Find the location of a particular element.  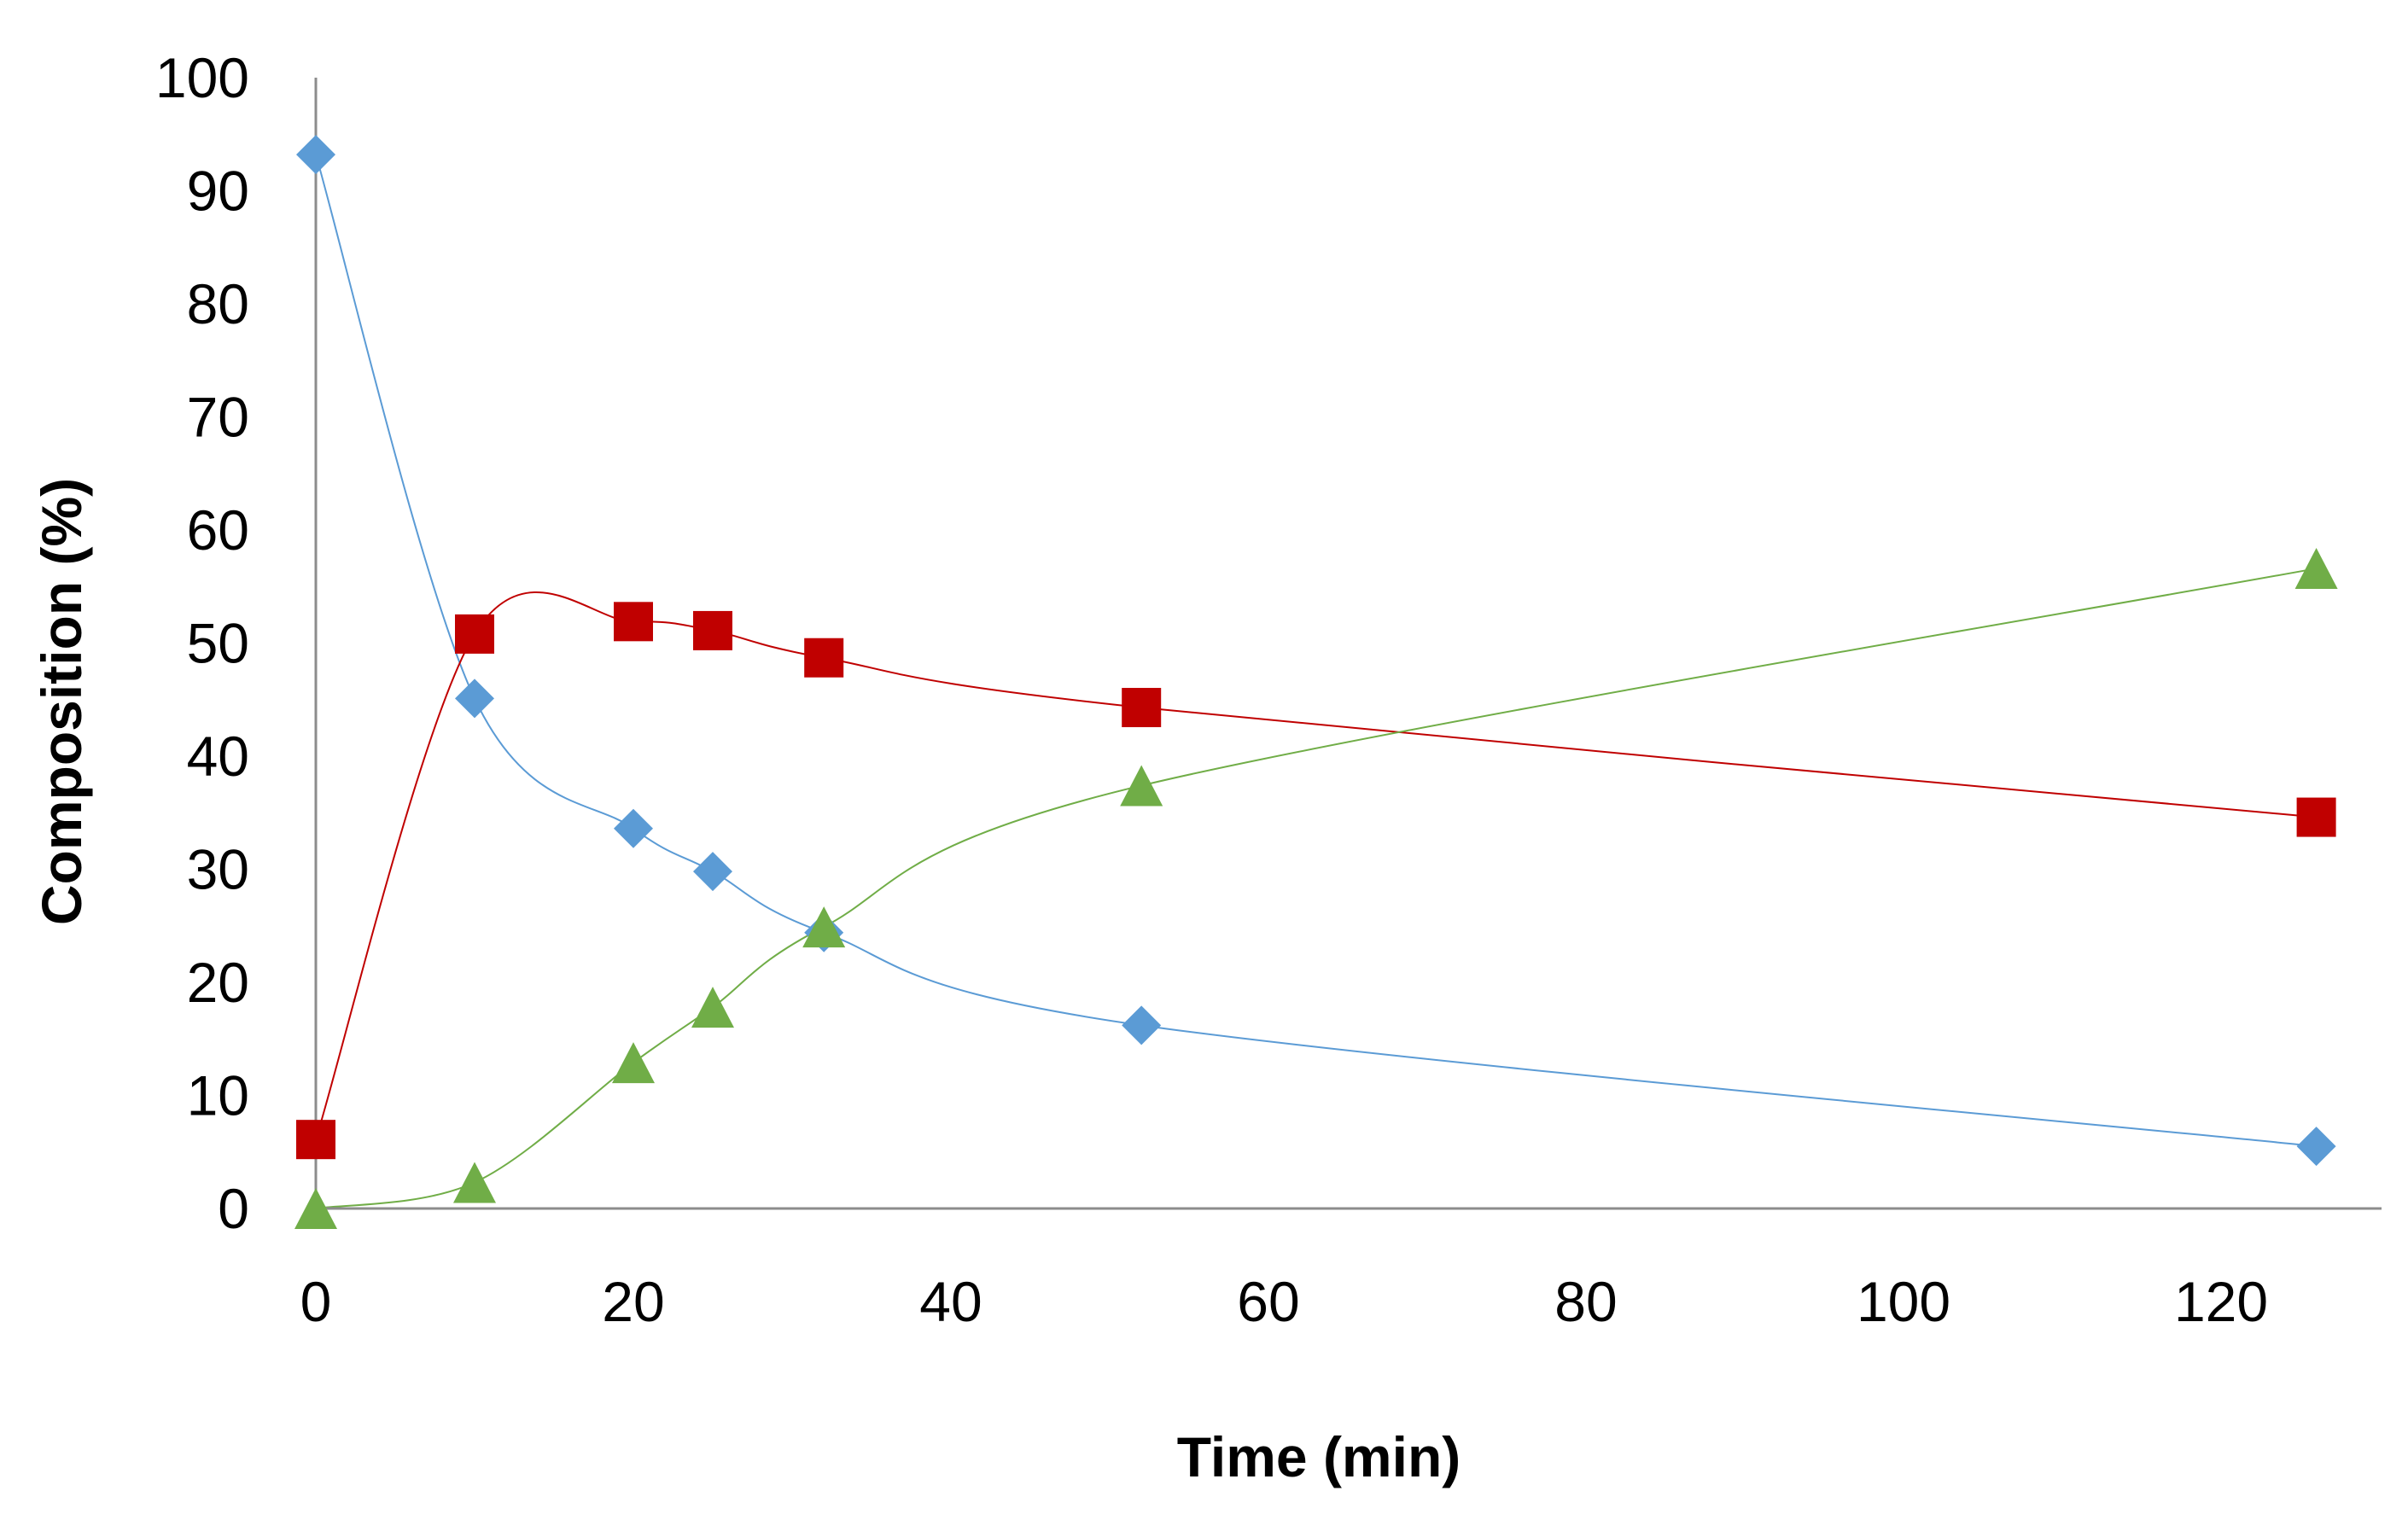

x-tick-labels: 0 20 40 60 80 100 120 is located at coordinates (1284, 1301).